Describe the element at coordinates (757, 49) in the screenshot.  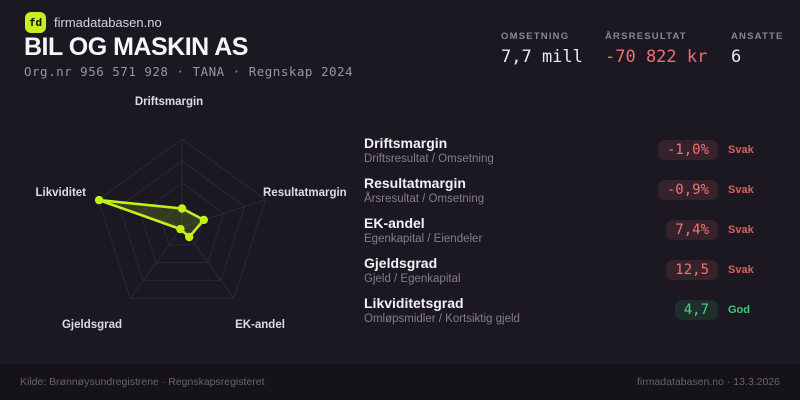
I see `stat-ansatte: ANSATTE 6` at that location.